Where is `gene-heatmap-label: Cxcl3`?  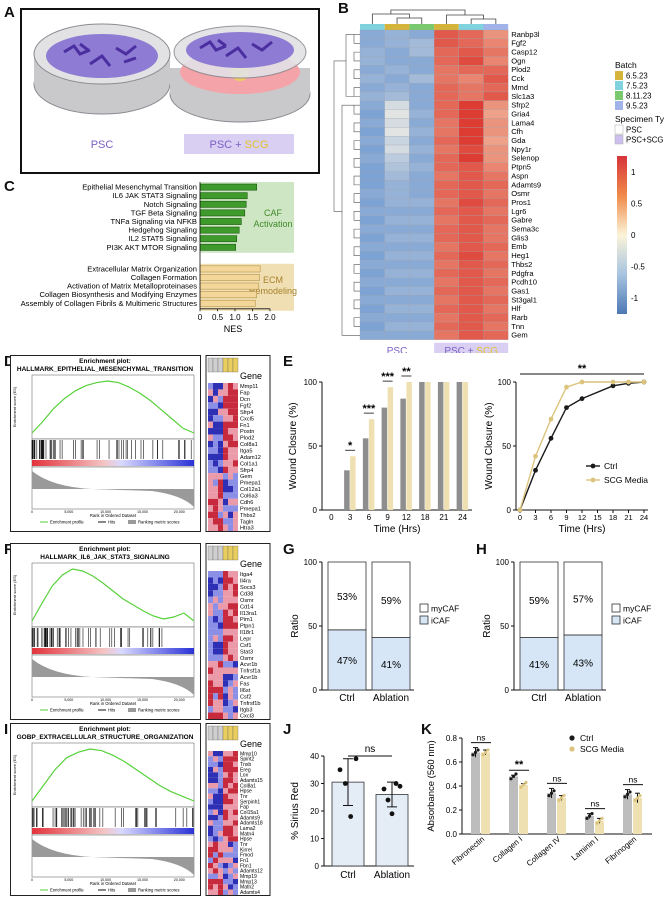 gene-heatmap-label: Cxcl3 is located at coordinates (247, 717).